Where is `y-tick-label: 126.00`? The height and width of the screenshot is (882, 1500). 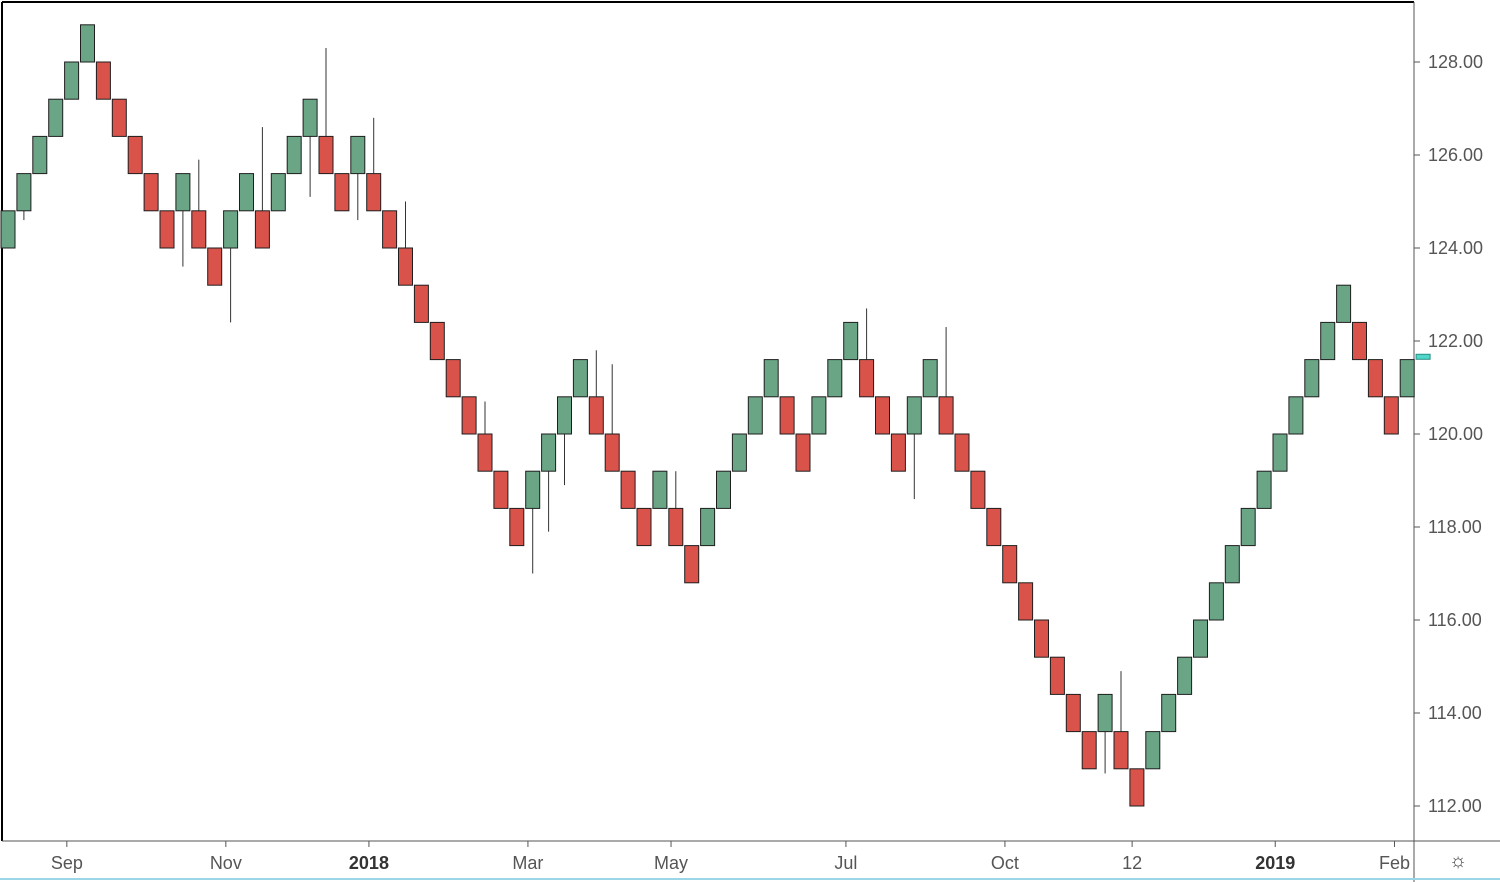 y-tick-label: 126.00 is located at coordinates (1455, 155).